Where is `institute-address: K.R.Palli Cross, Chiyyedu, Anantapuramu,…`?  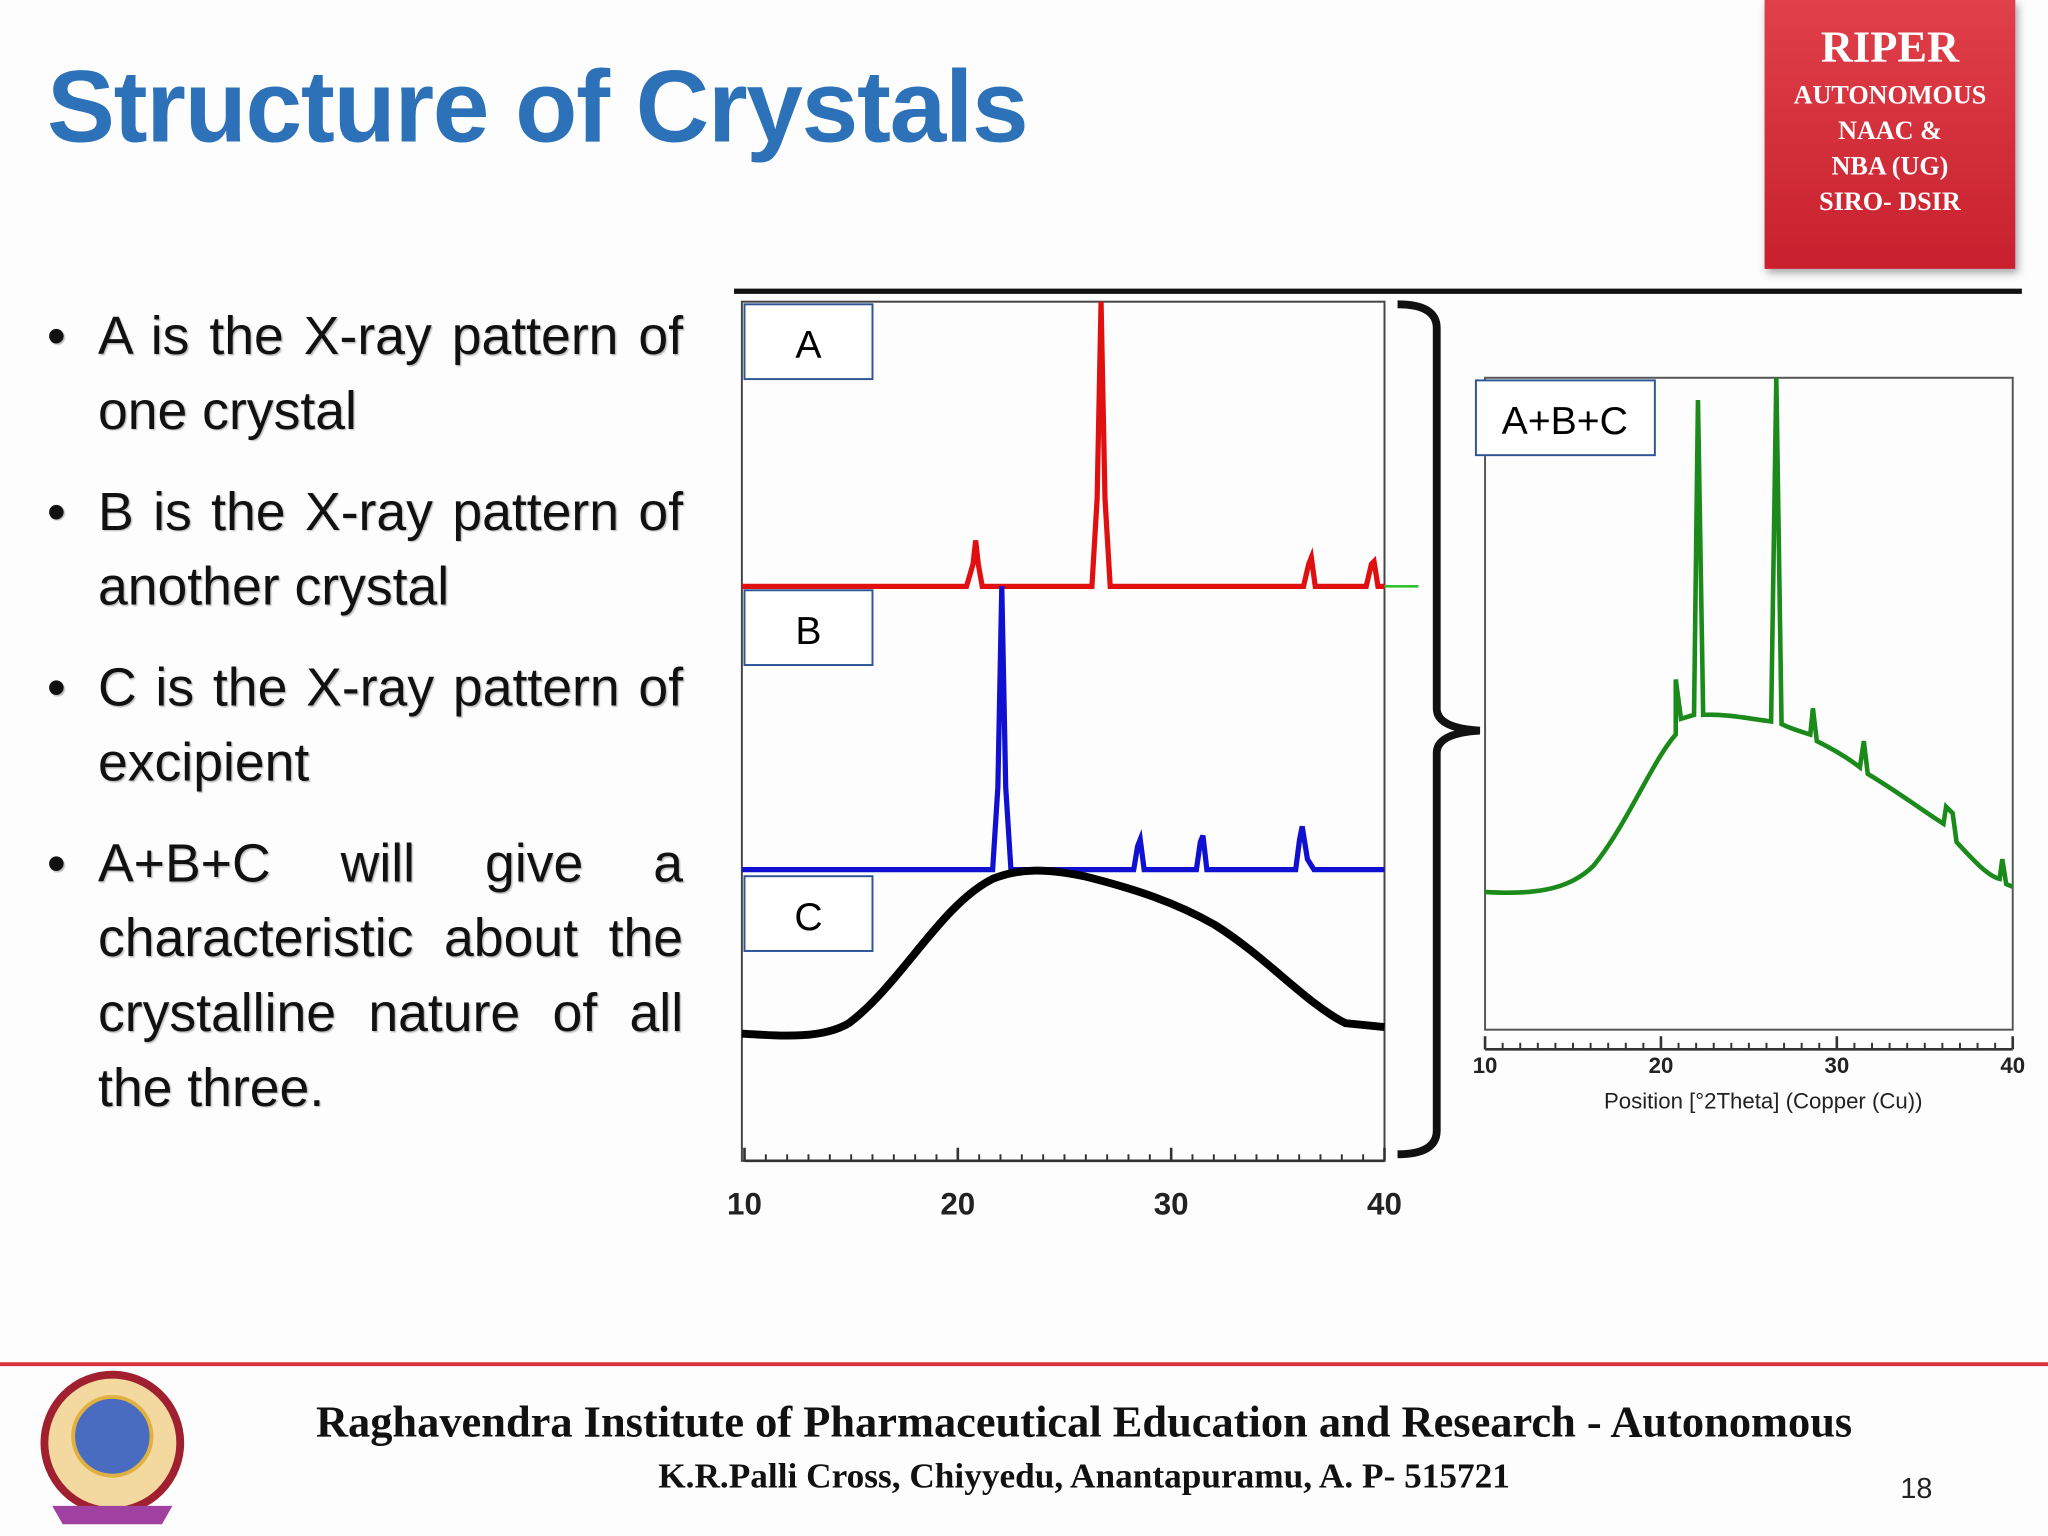 institute-address: K.R.Palli Cross, Chiyyedu, Anantapuramu,… is located at coordinates (1084, 1475).